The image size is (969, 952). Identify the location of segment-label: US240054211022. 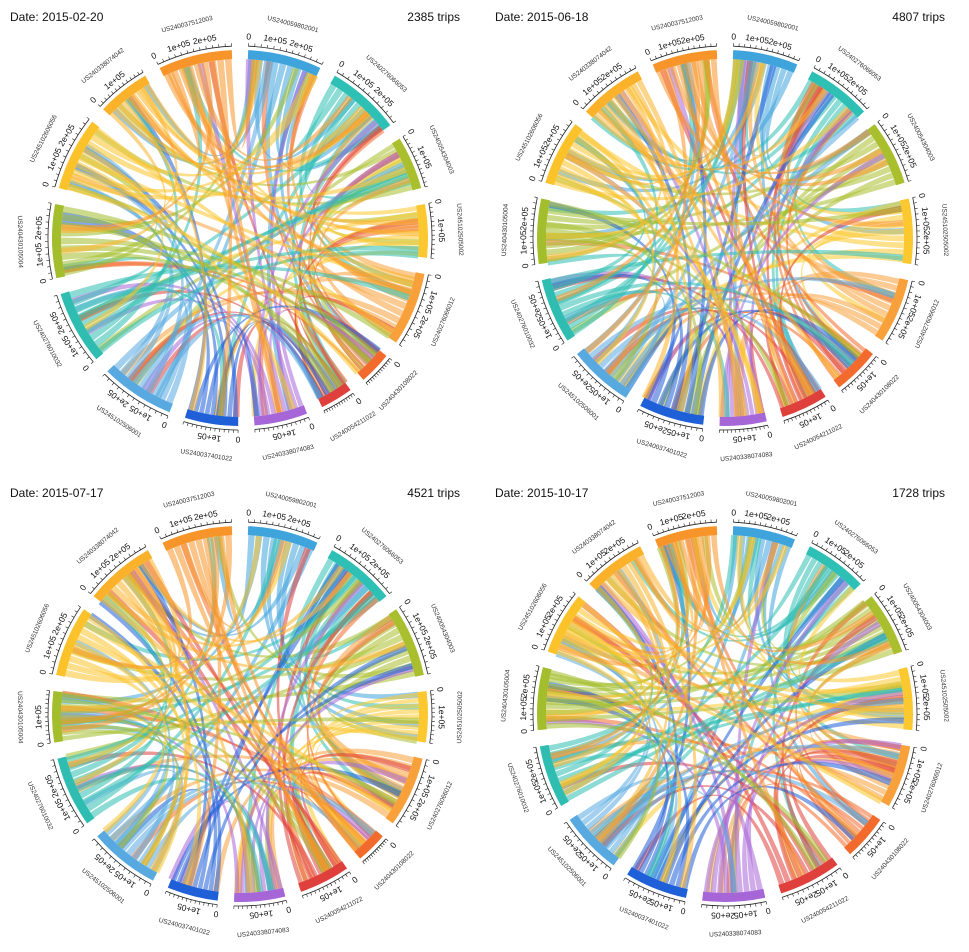
(353, 426).